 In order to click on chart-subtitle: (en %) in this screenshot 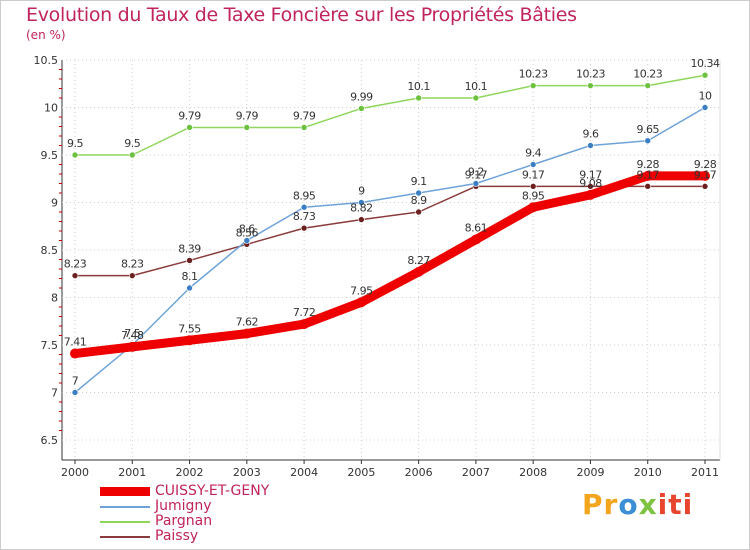, I will do `click(46, 35)`.